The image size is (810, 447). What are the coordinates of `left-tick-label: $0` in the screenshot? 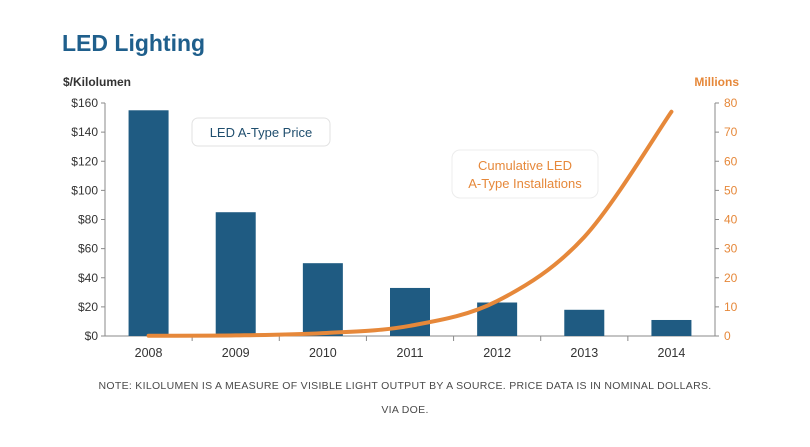 It's located at (92, 336).